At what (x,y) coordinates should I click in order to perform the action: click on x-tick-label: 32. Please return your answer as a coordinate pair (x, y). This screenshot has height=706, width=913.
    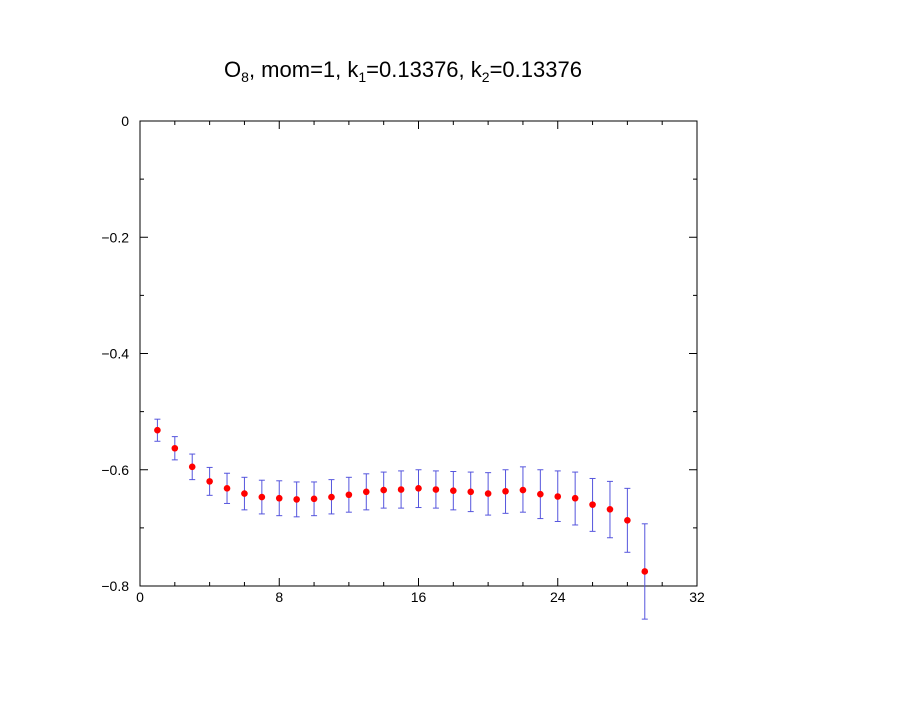
    Looking at the image, I should click on (697, 597).